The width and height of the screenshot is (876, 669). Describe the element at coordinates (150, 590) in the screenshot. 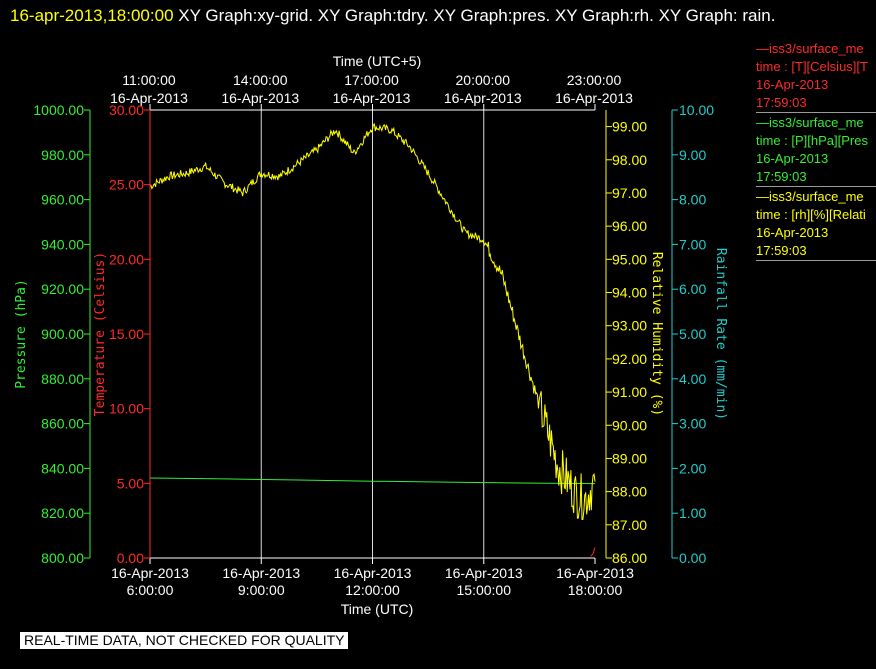

I see `x-tick-label-time: 6:00:00` at that location.